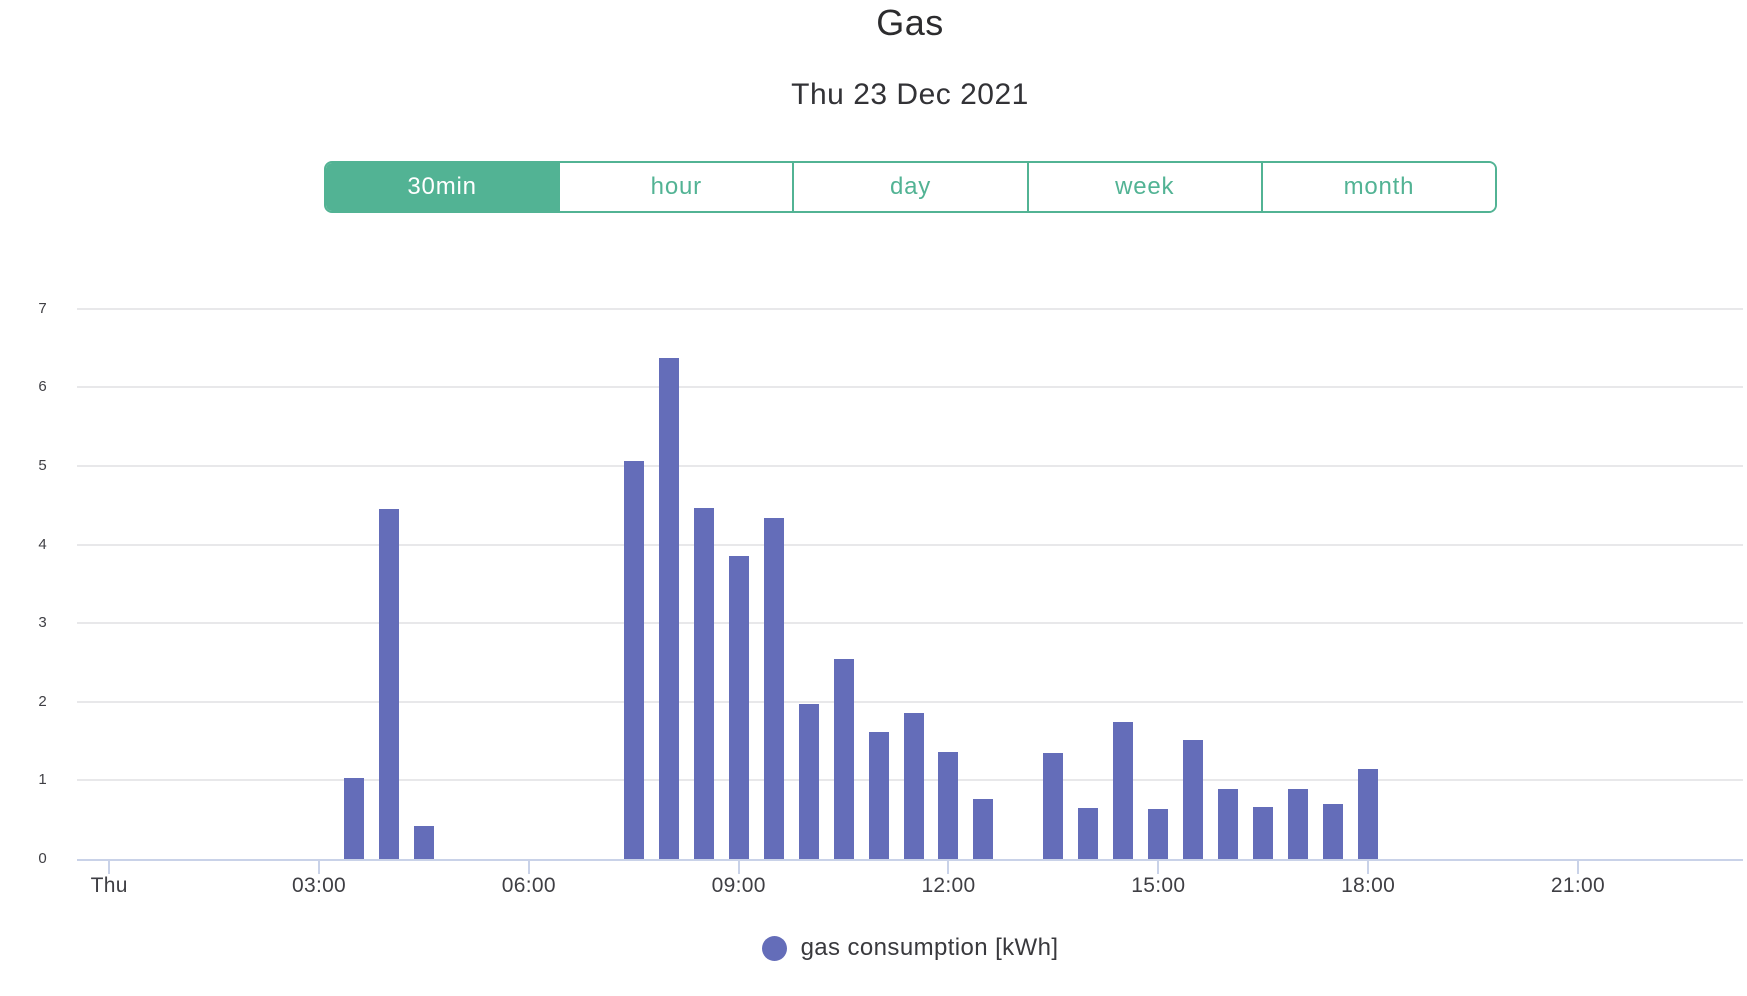  Describe the element at coordinates (1333, 831) in the screenshot. I see `bar-17:30` at that location.